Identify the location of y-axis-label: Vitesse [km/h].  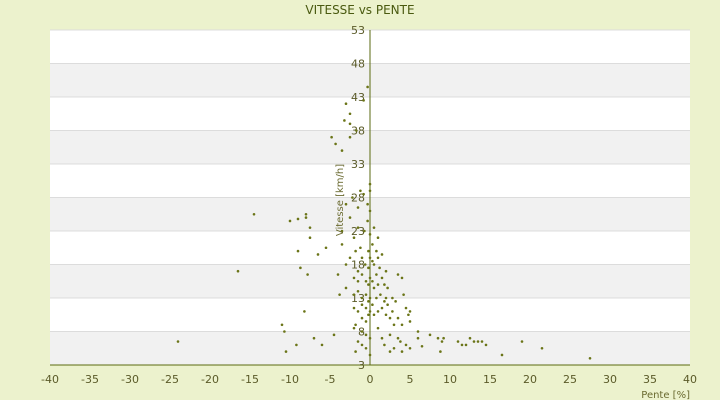
(340, 200).